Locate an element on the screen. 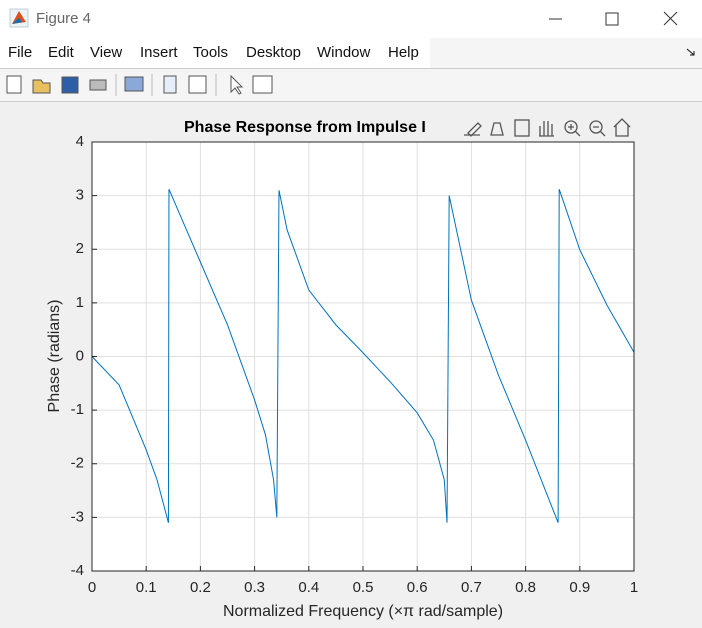 The image size is (702, 628). title-bar is located at coordinates (351, 19).